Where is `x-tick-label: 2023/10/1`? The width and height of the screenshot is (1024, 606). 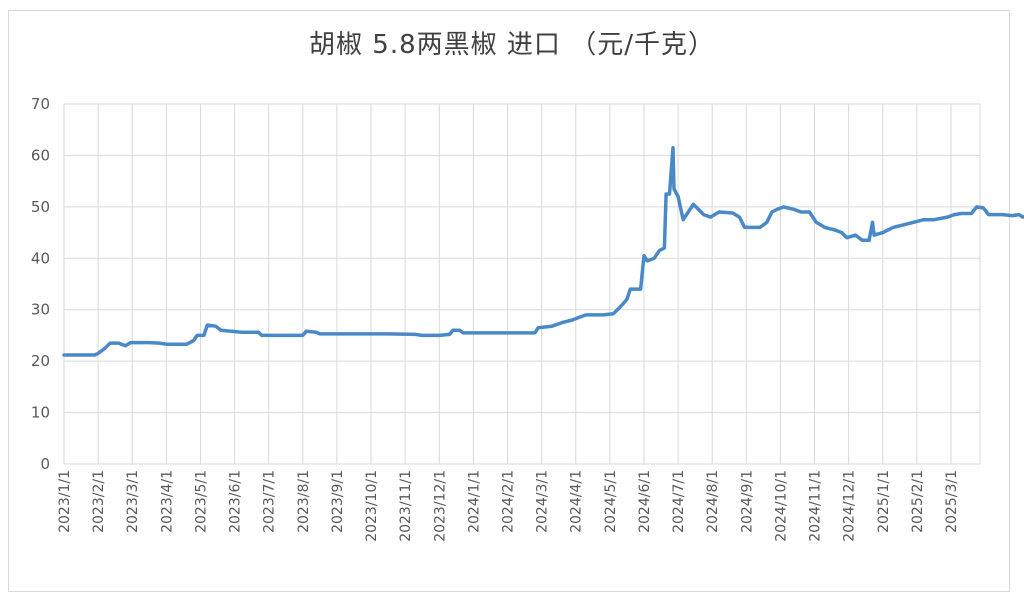 x-tick-label: 2023/10/1 is located at coordinates (372, 506).